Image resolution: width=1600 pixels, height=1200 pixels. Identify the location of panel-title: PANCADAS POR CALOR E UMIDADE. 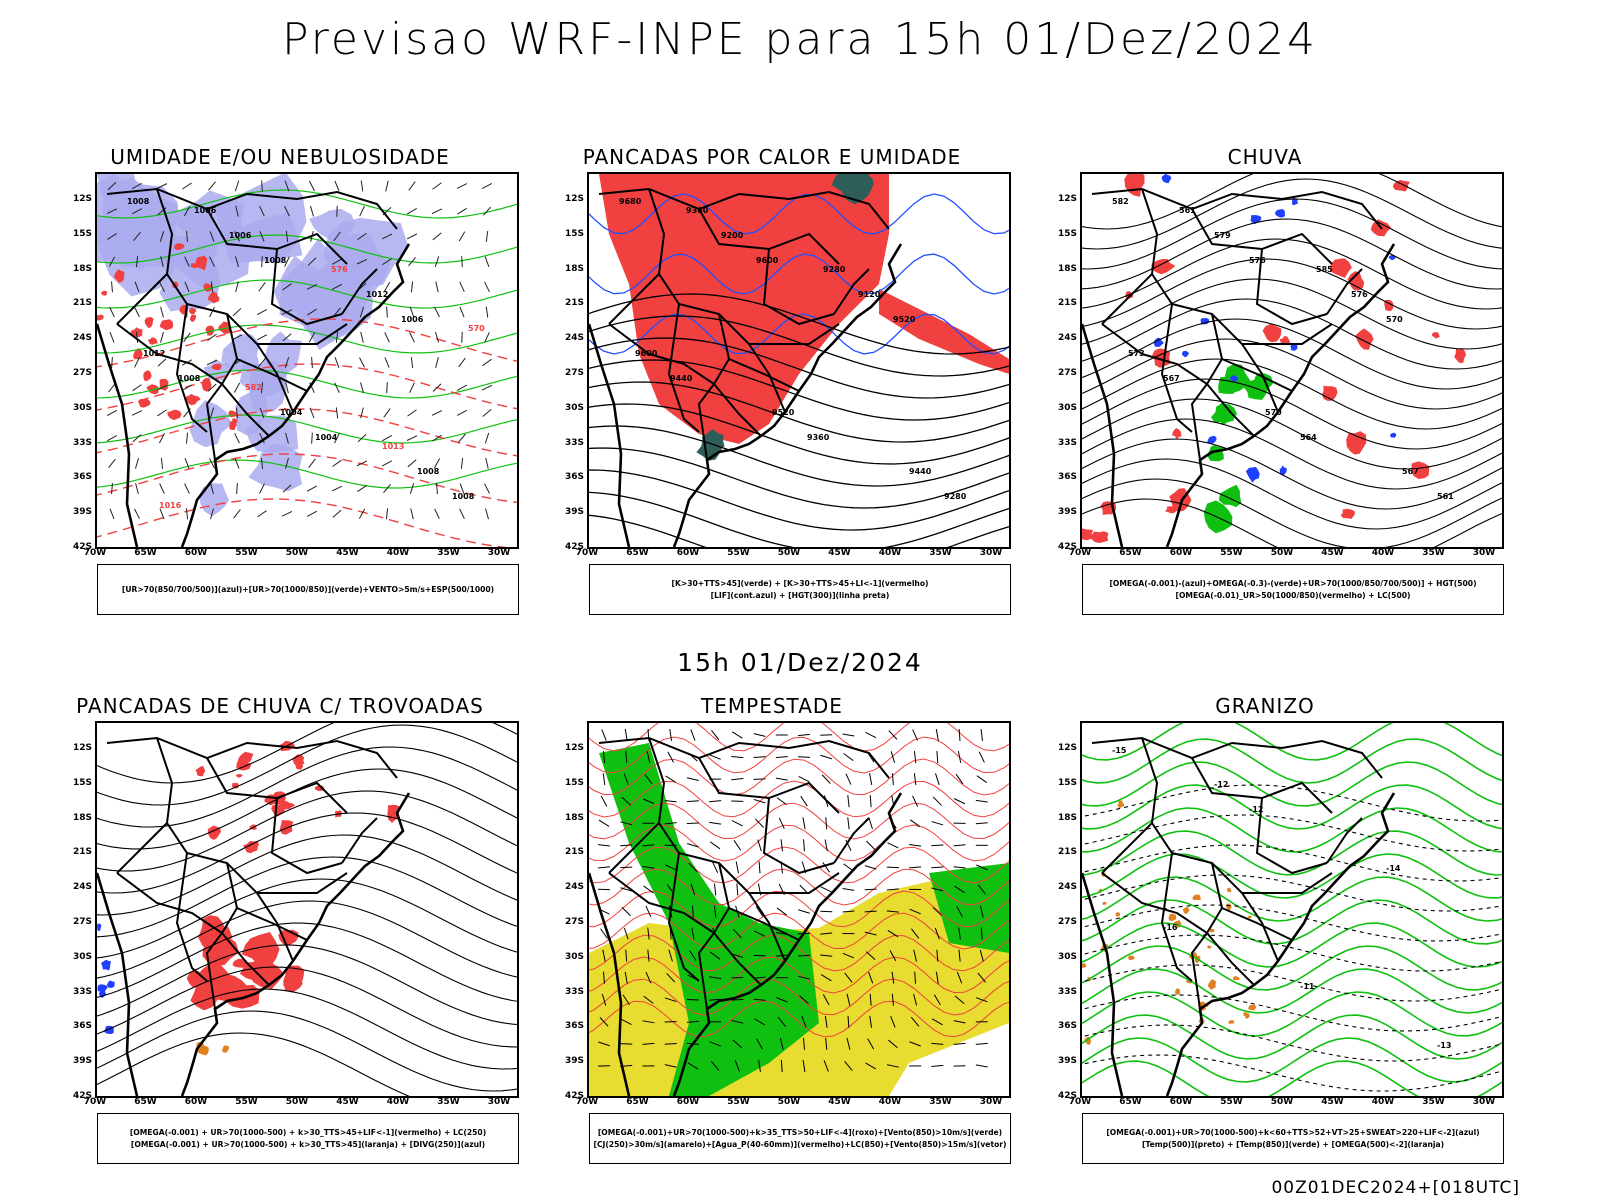
(772, 157).